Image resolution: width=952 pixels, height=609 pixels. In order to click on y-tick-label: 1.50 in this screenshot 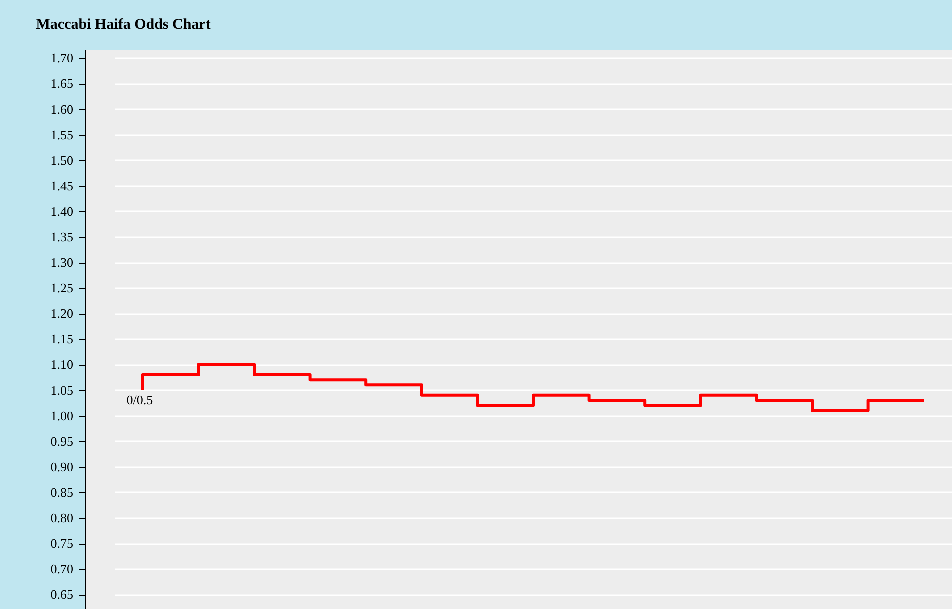, I will do `click(62, 160)`.